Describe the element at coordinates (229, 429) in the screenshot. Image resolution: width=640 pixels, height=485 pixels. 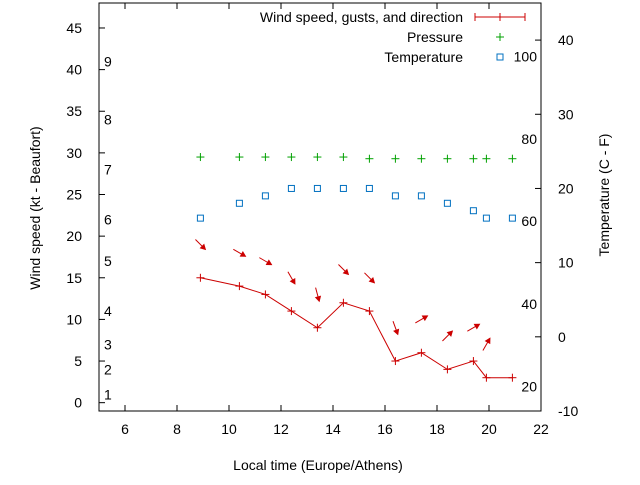
I see `x-tick-label: 10` at that location.